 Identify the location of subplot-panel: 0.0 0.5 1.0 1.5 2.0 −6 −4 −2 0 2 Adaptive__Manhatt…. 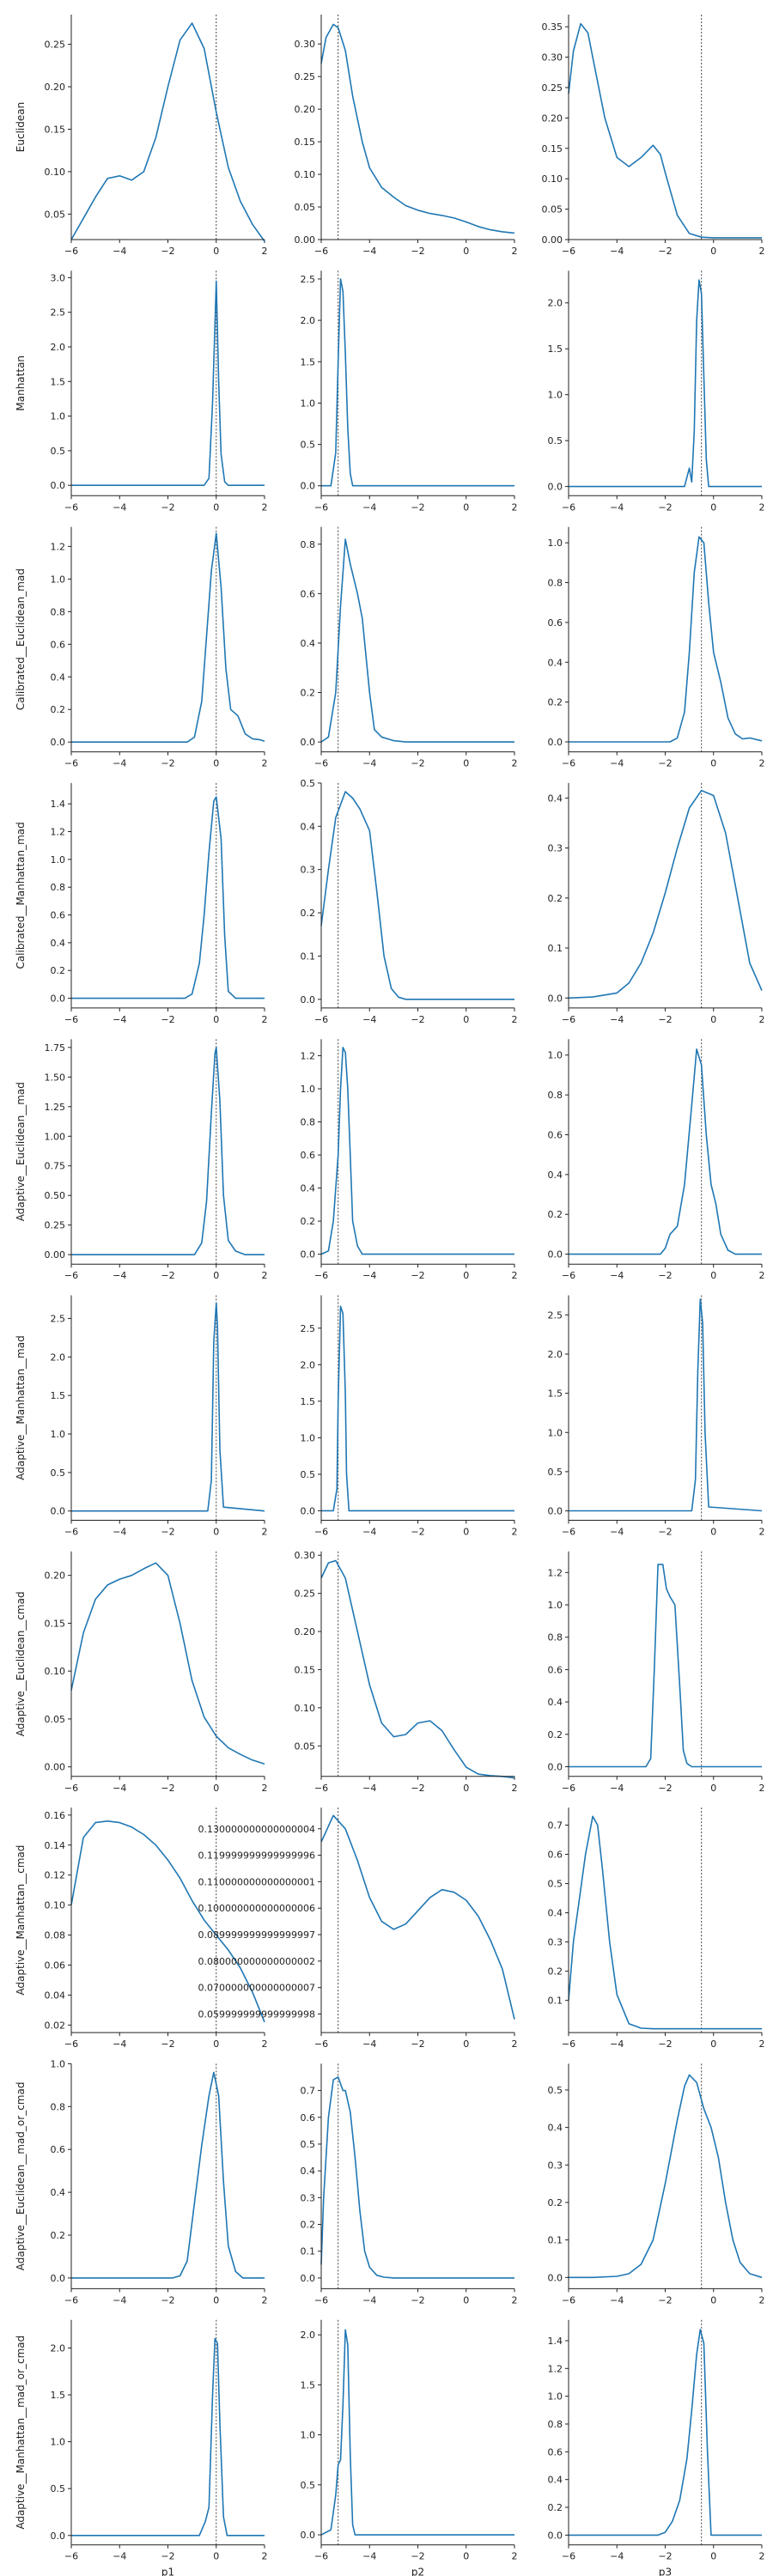
(141, 2448).